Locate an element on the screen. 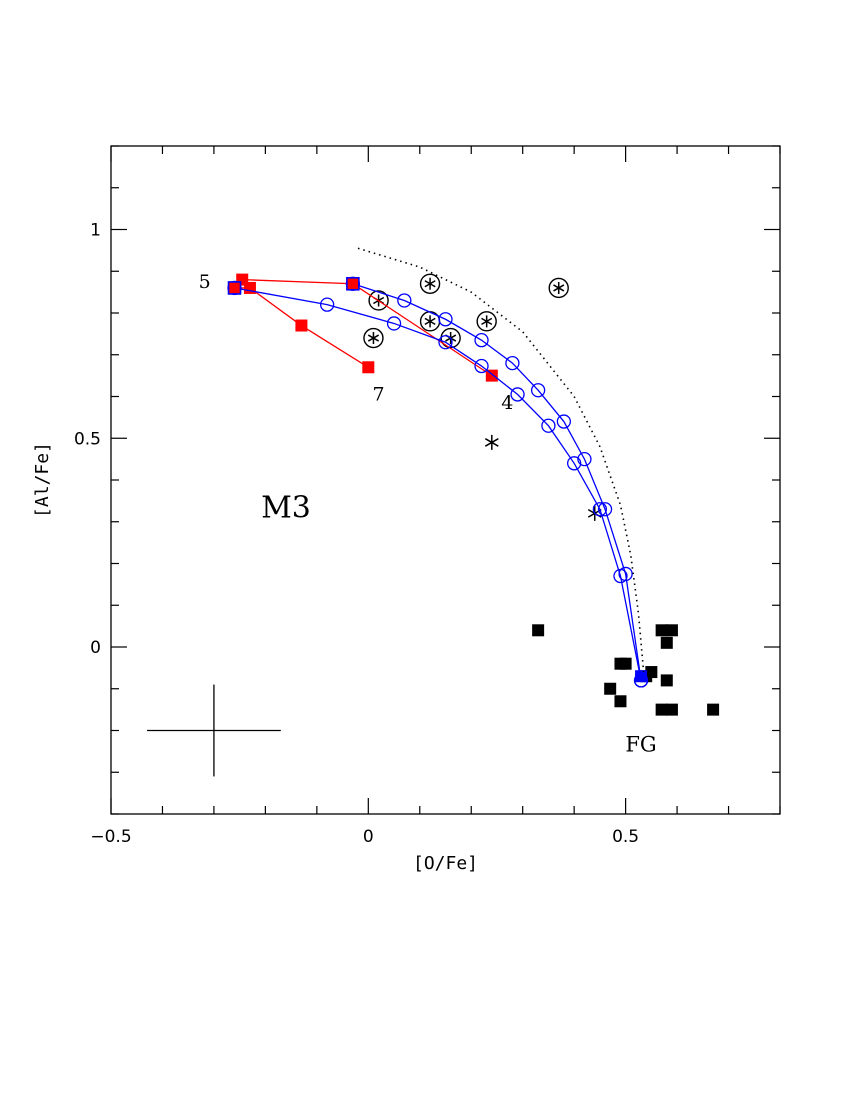 The width and height of the screenshot is (850, 1100). x-tick-label: 0.5 is located at coordinates (625, 837).